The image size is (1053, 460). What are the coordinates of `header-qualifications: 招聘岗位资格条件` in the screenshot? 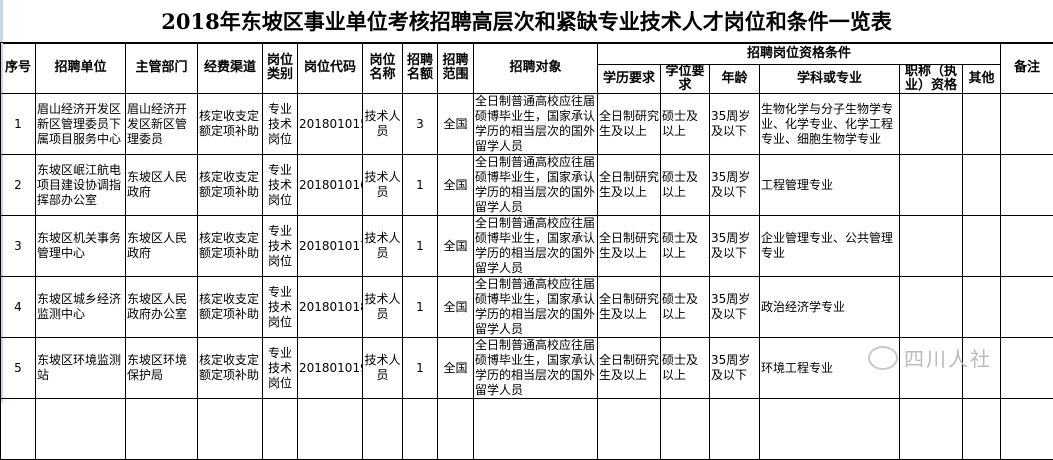 It's located at (799, 54).